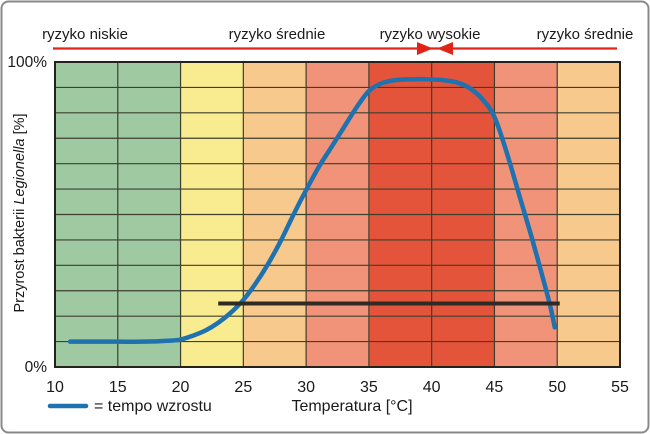  I want to click on x-tick-label-55: 55, so click(620, 387).